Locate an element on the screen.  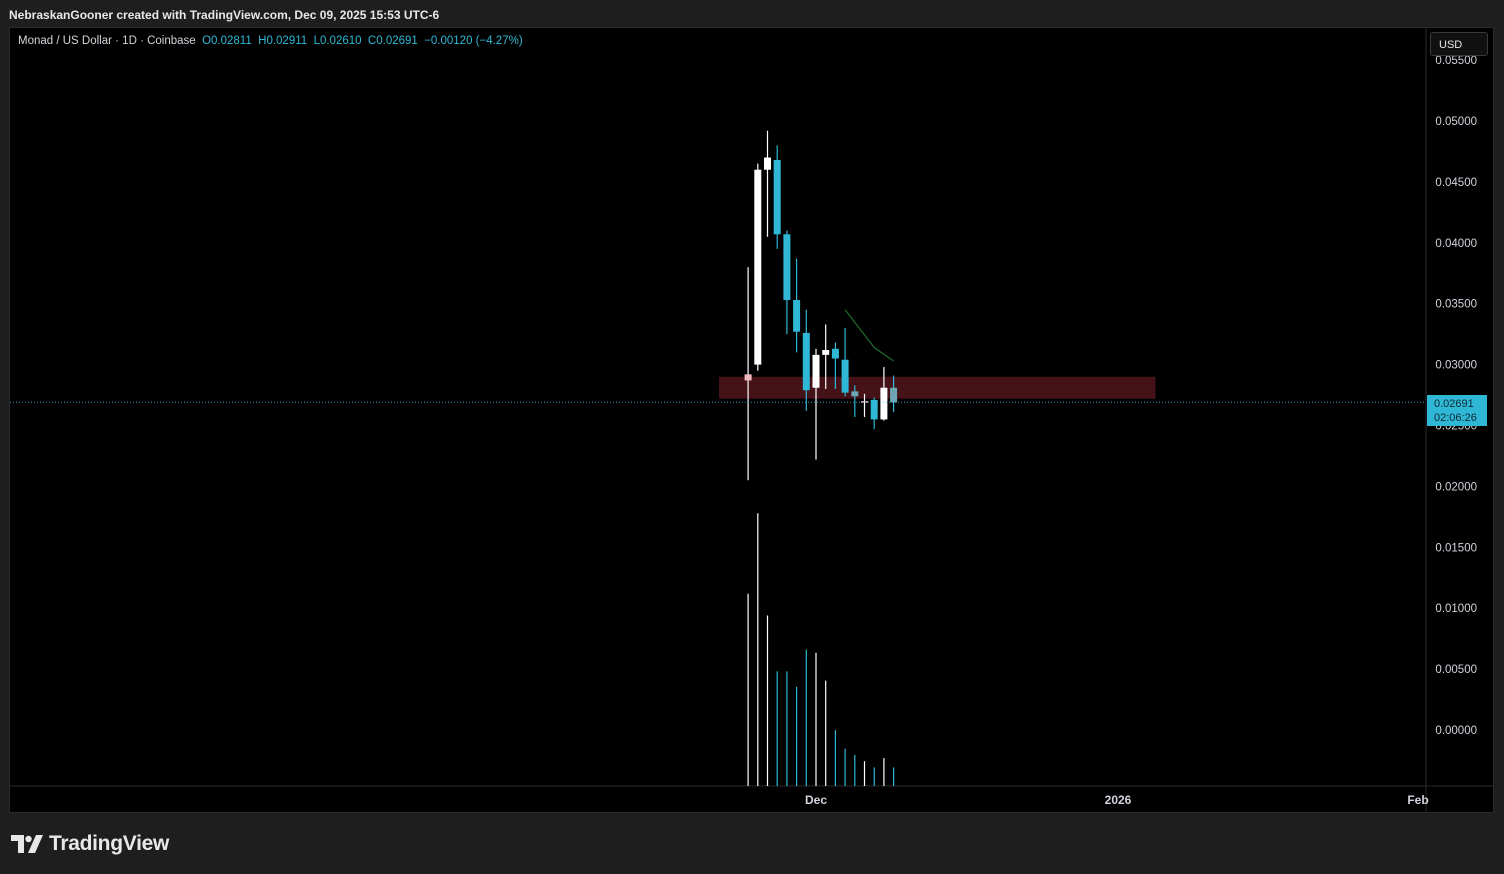
open-value: O0.02811 is located at coordinates (227, 41).